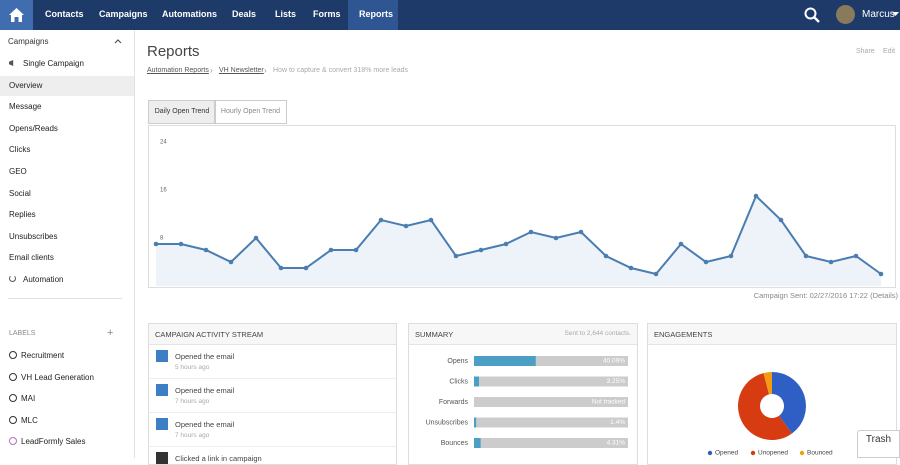 The height and width of the screenshot is (465, 900). What do you see at coordinates (118, 41) in the screenshot?
I see `collapse-icon` at bounding box center [118, 41].